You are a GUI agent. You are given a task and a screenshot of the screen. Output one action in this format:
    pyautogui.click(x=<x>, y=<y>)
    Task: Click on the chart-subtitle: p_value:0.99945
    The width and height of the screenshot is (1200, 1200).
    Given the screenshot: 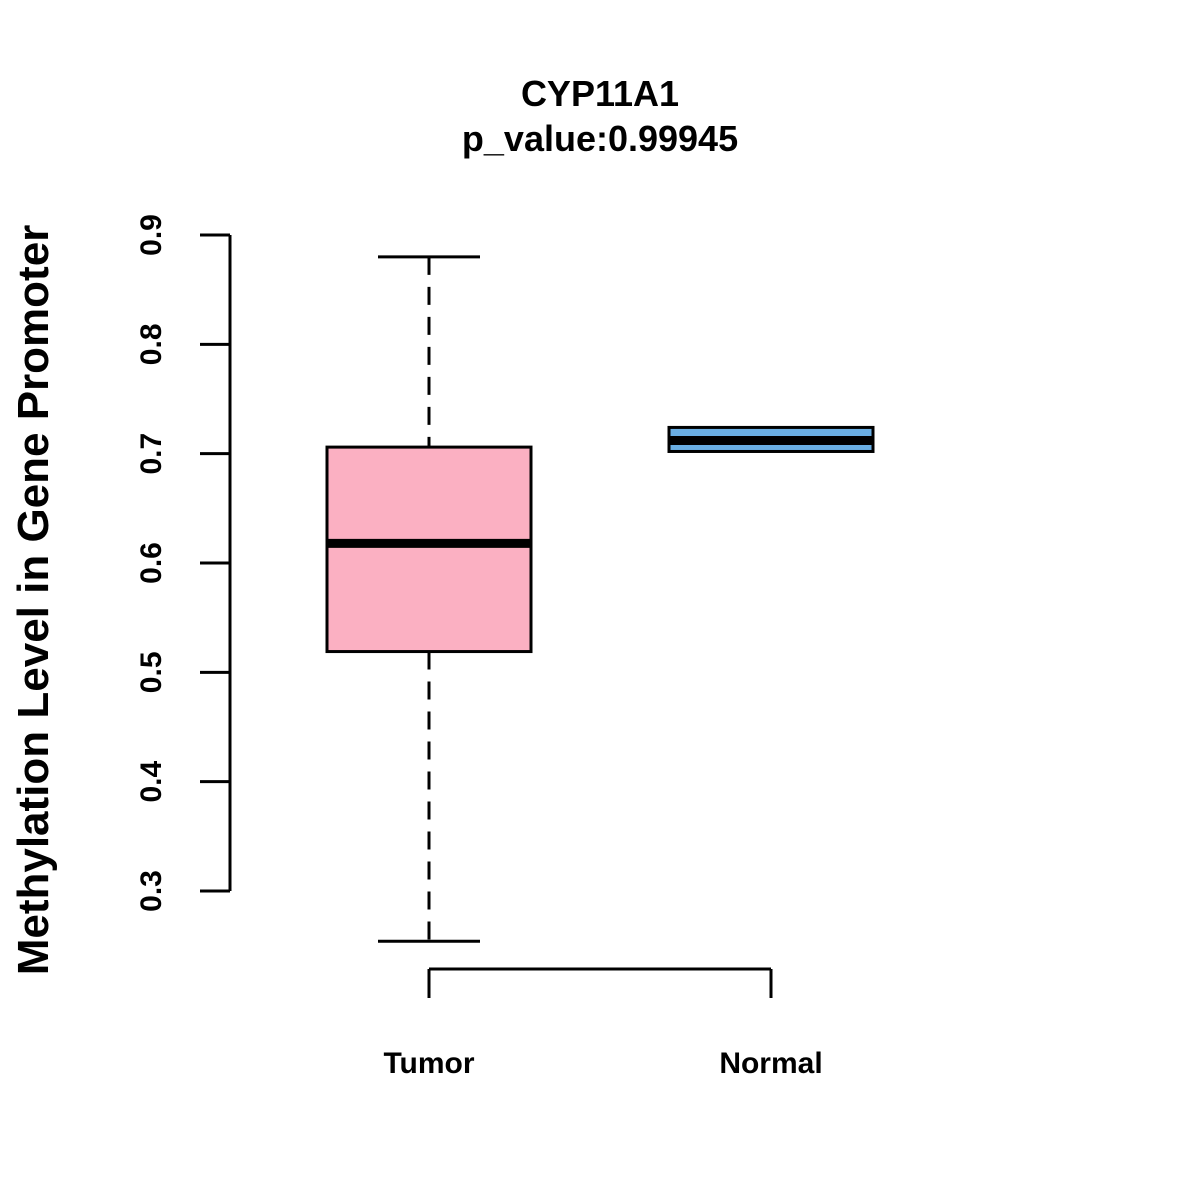 What is the action you would take?
    pyautogui.click(x=600, y=138)
    